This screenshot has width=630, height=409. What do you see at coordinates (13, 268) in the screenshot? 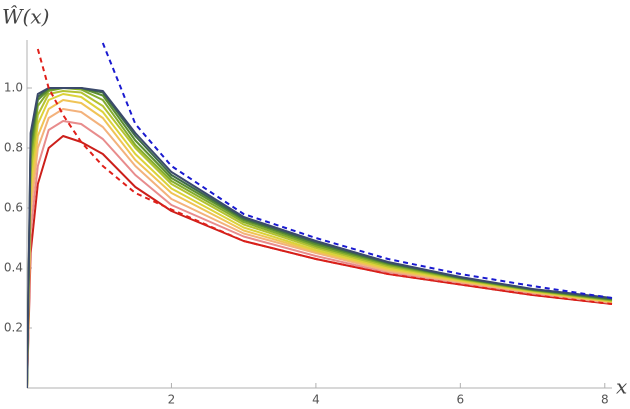
I see `y-tick-label: 0.4` at bounding box center [13, 268].